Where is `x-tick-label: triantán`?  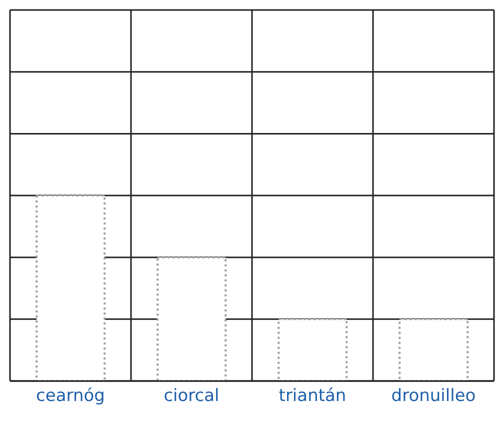 x-tick-label: triantán is located at coordinates (312, 396).